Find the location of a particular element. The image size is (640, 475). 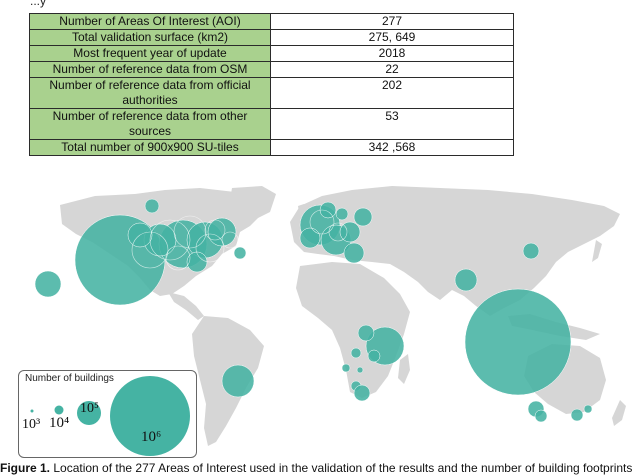

overlap-outlines is located at coordinates (239, 240).